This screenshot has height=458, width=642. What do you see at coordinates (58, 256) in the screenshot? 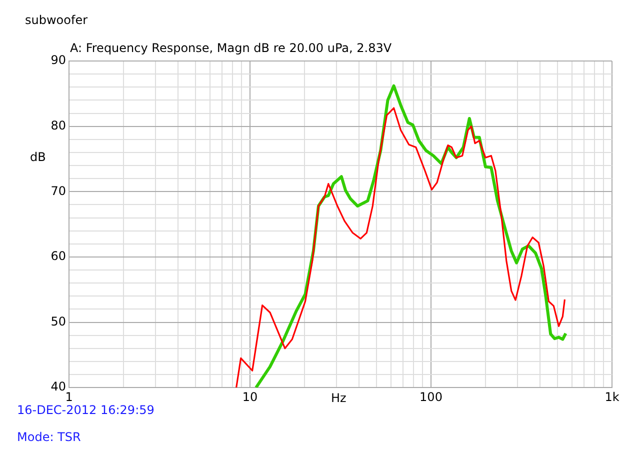
I see `y-tick-label: 60` at bounding box center [58, 256].